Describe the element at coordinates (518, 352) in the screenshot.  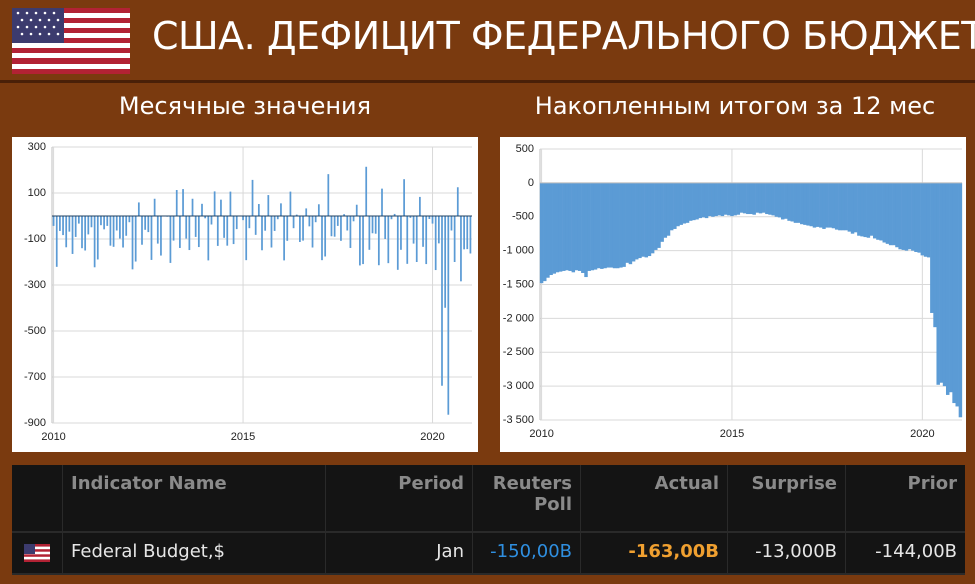
I see `y-tick-label: -2 500` at that location.